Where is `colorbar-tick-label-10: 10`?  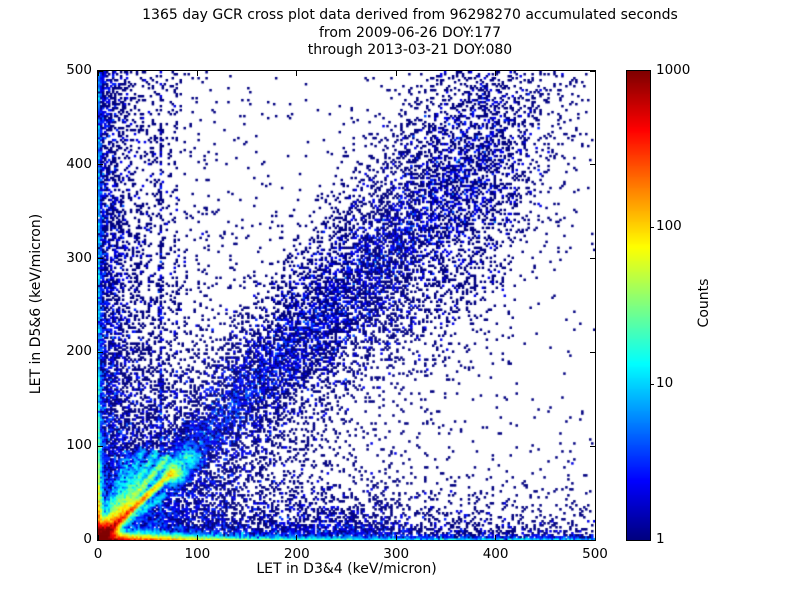 colorbar-tick-label-10: 10 is located at coordinates (665, 382).